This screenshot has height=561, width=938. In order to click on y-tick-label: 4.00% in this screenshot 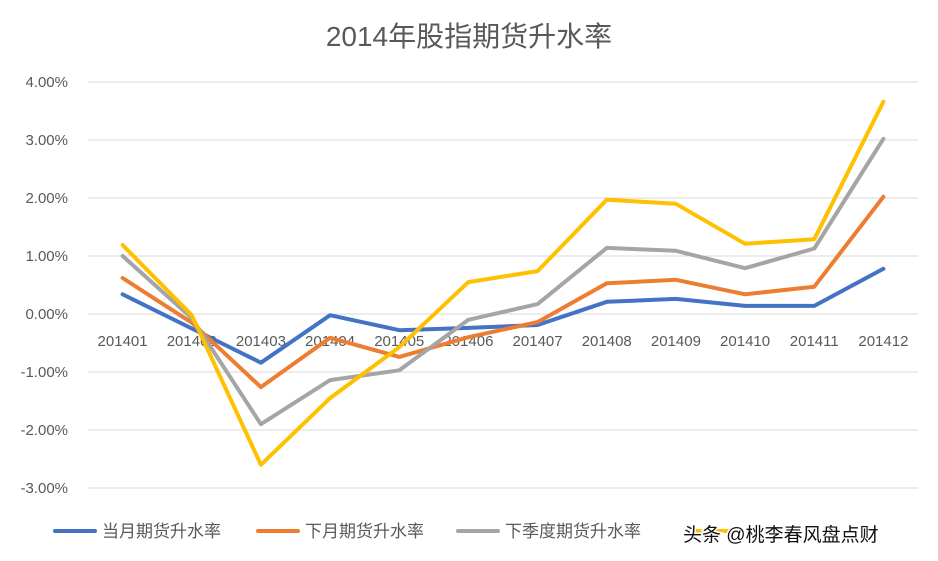, I will do `click(46, 82)`.